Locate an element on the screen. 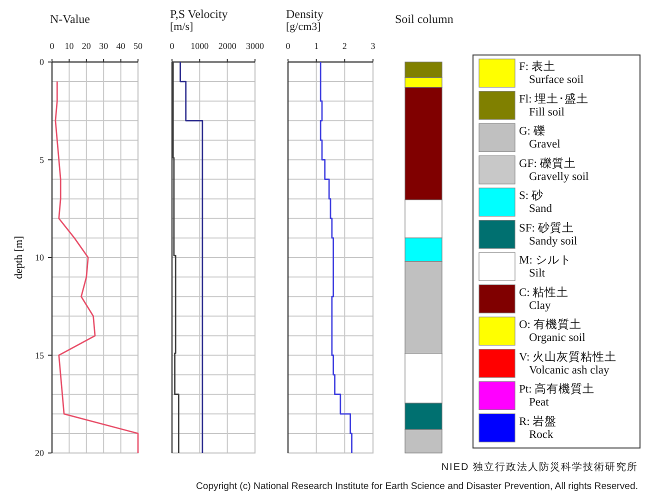 Image resolution: width=645 pixels, height=495 pixels. x-tick-label: 2000 is located at coordinates (227, 46).